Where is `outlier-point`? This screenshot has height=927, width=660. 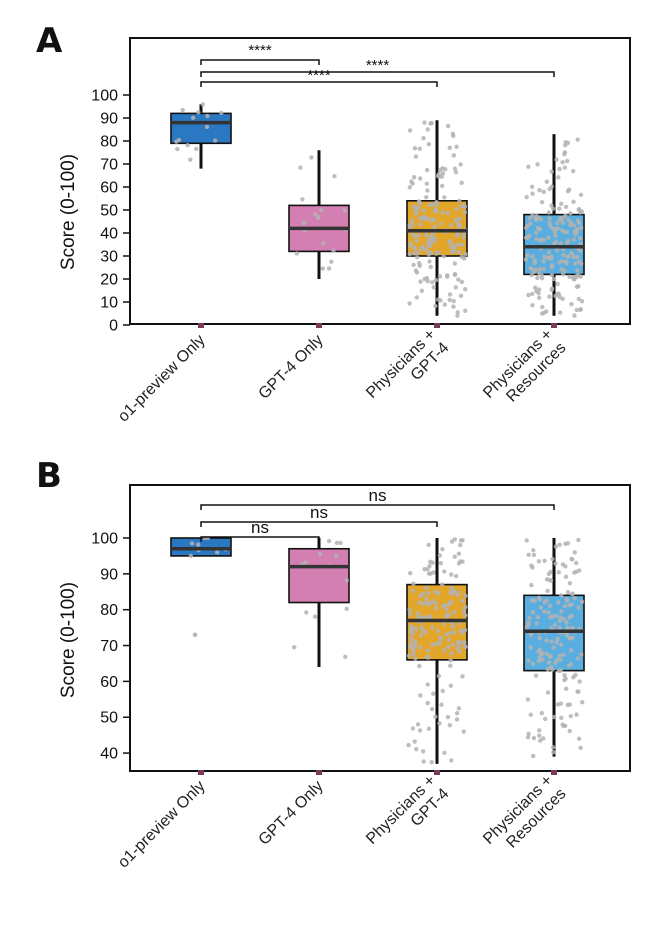
outlier-point is located at coordinates (195, 634).